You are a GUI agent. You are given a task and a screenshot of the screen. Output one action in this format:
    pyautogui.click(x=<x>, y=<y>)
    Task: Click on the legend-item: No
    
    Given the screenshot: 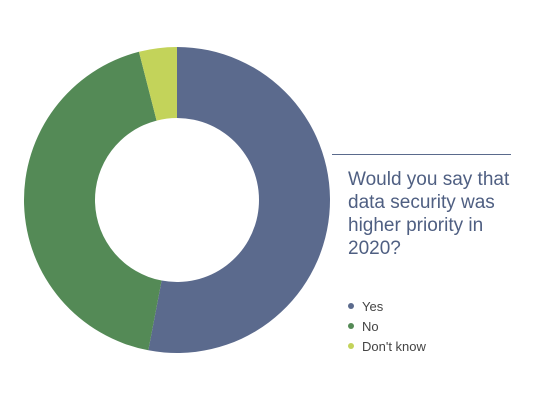 What is the action you would take?
    pyautogui.click(x=387, y=326)
    